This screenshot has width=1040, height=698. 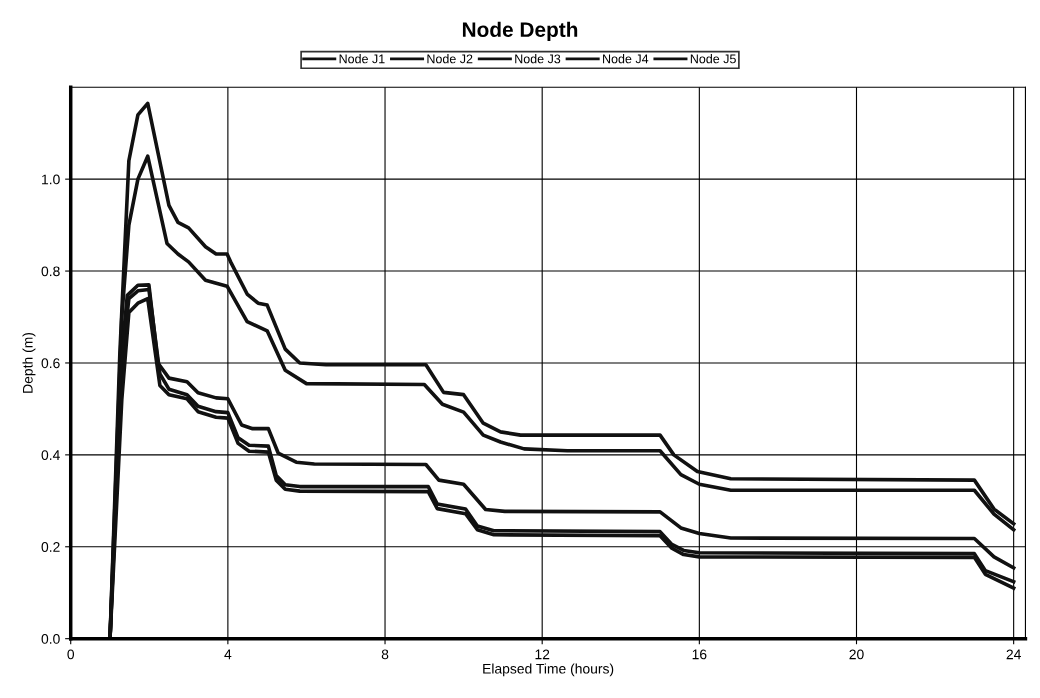 I want to click on y-tick-label: 0.4, so click(x=50, y=455).